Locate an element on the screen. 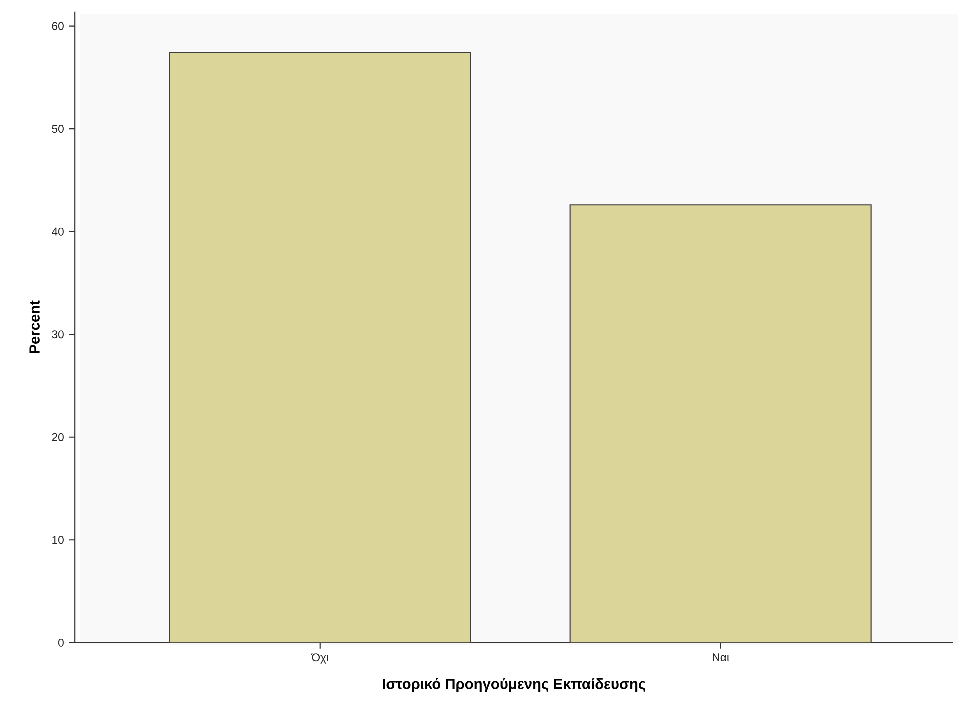  y-tick-label: 40 is located at coordinates (58, 232).